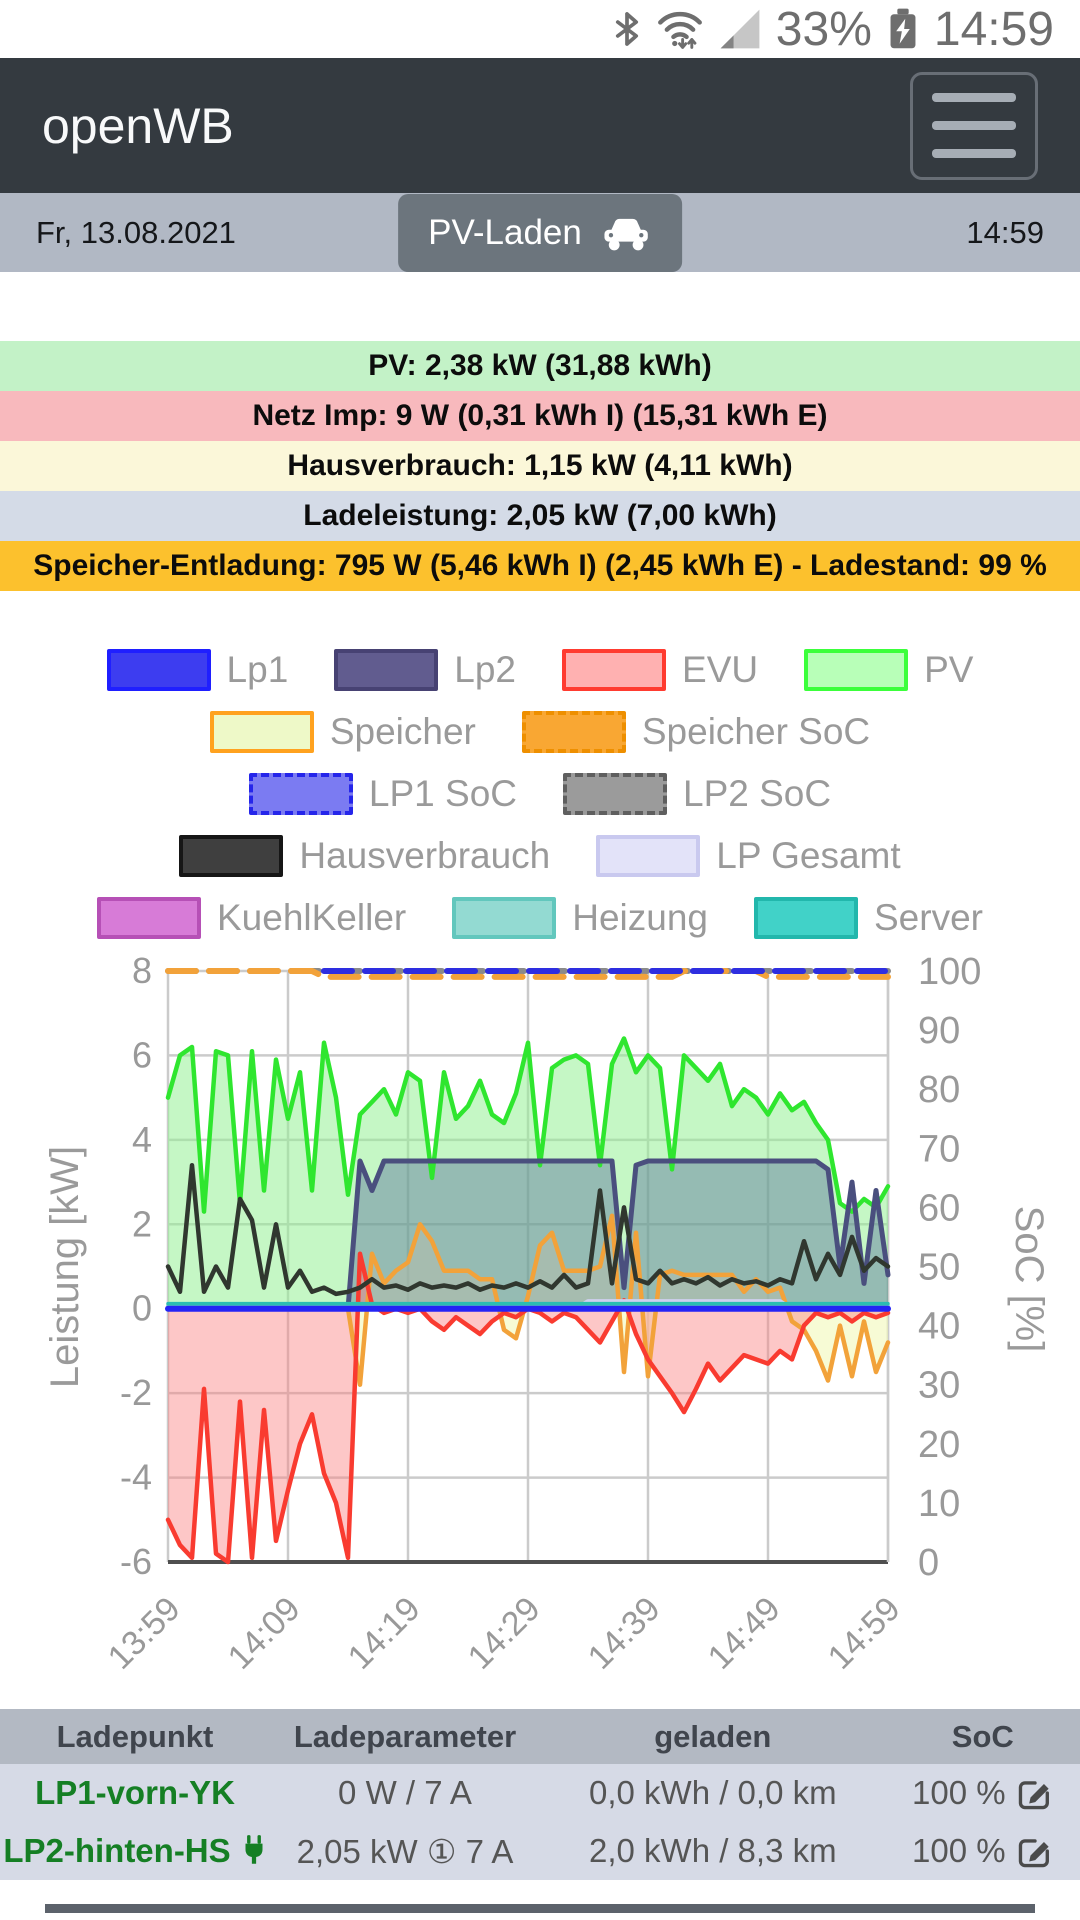 The width and height of the screenshot is (1080, 1920). Describe the element at coordinates (540, 366) in the screenshot. I see `status-banner-pv: PV: 2,38 kW (31,88 kWh)` at that location.